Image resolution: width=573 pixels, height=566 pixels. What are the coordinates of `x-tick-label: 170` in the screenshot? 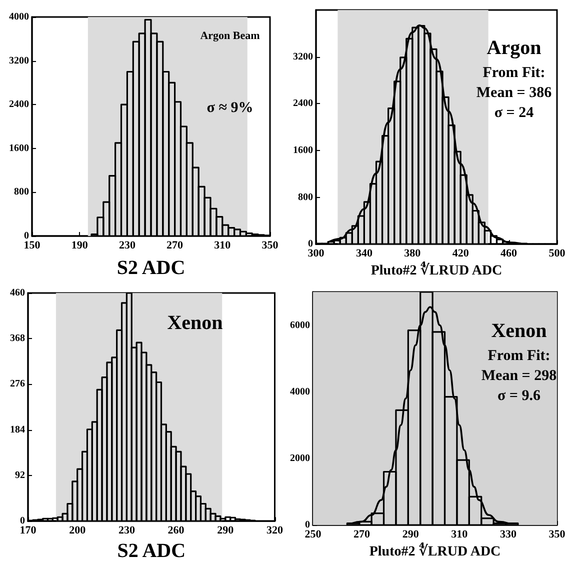 It's located at (28, 530).